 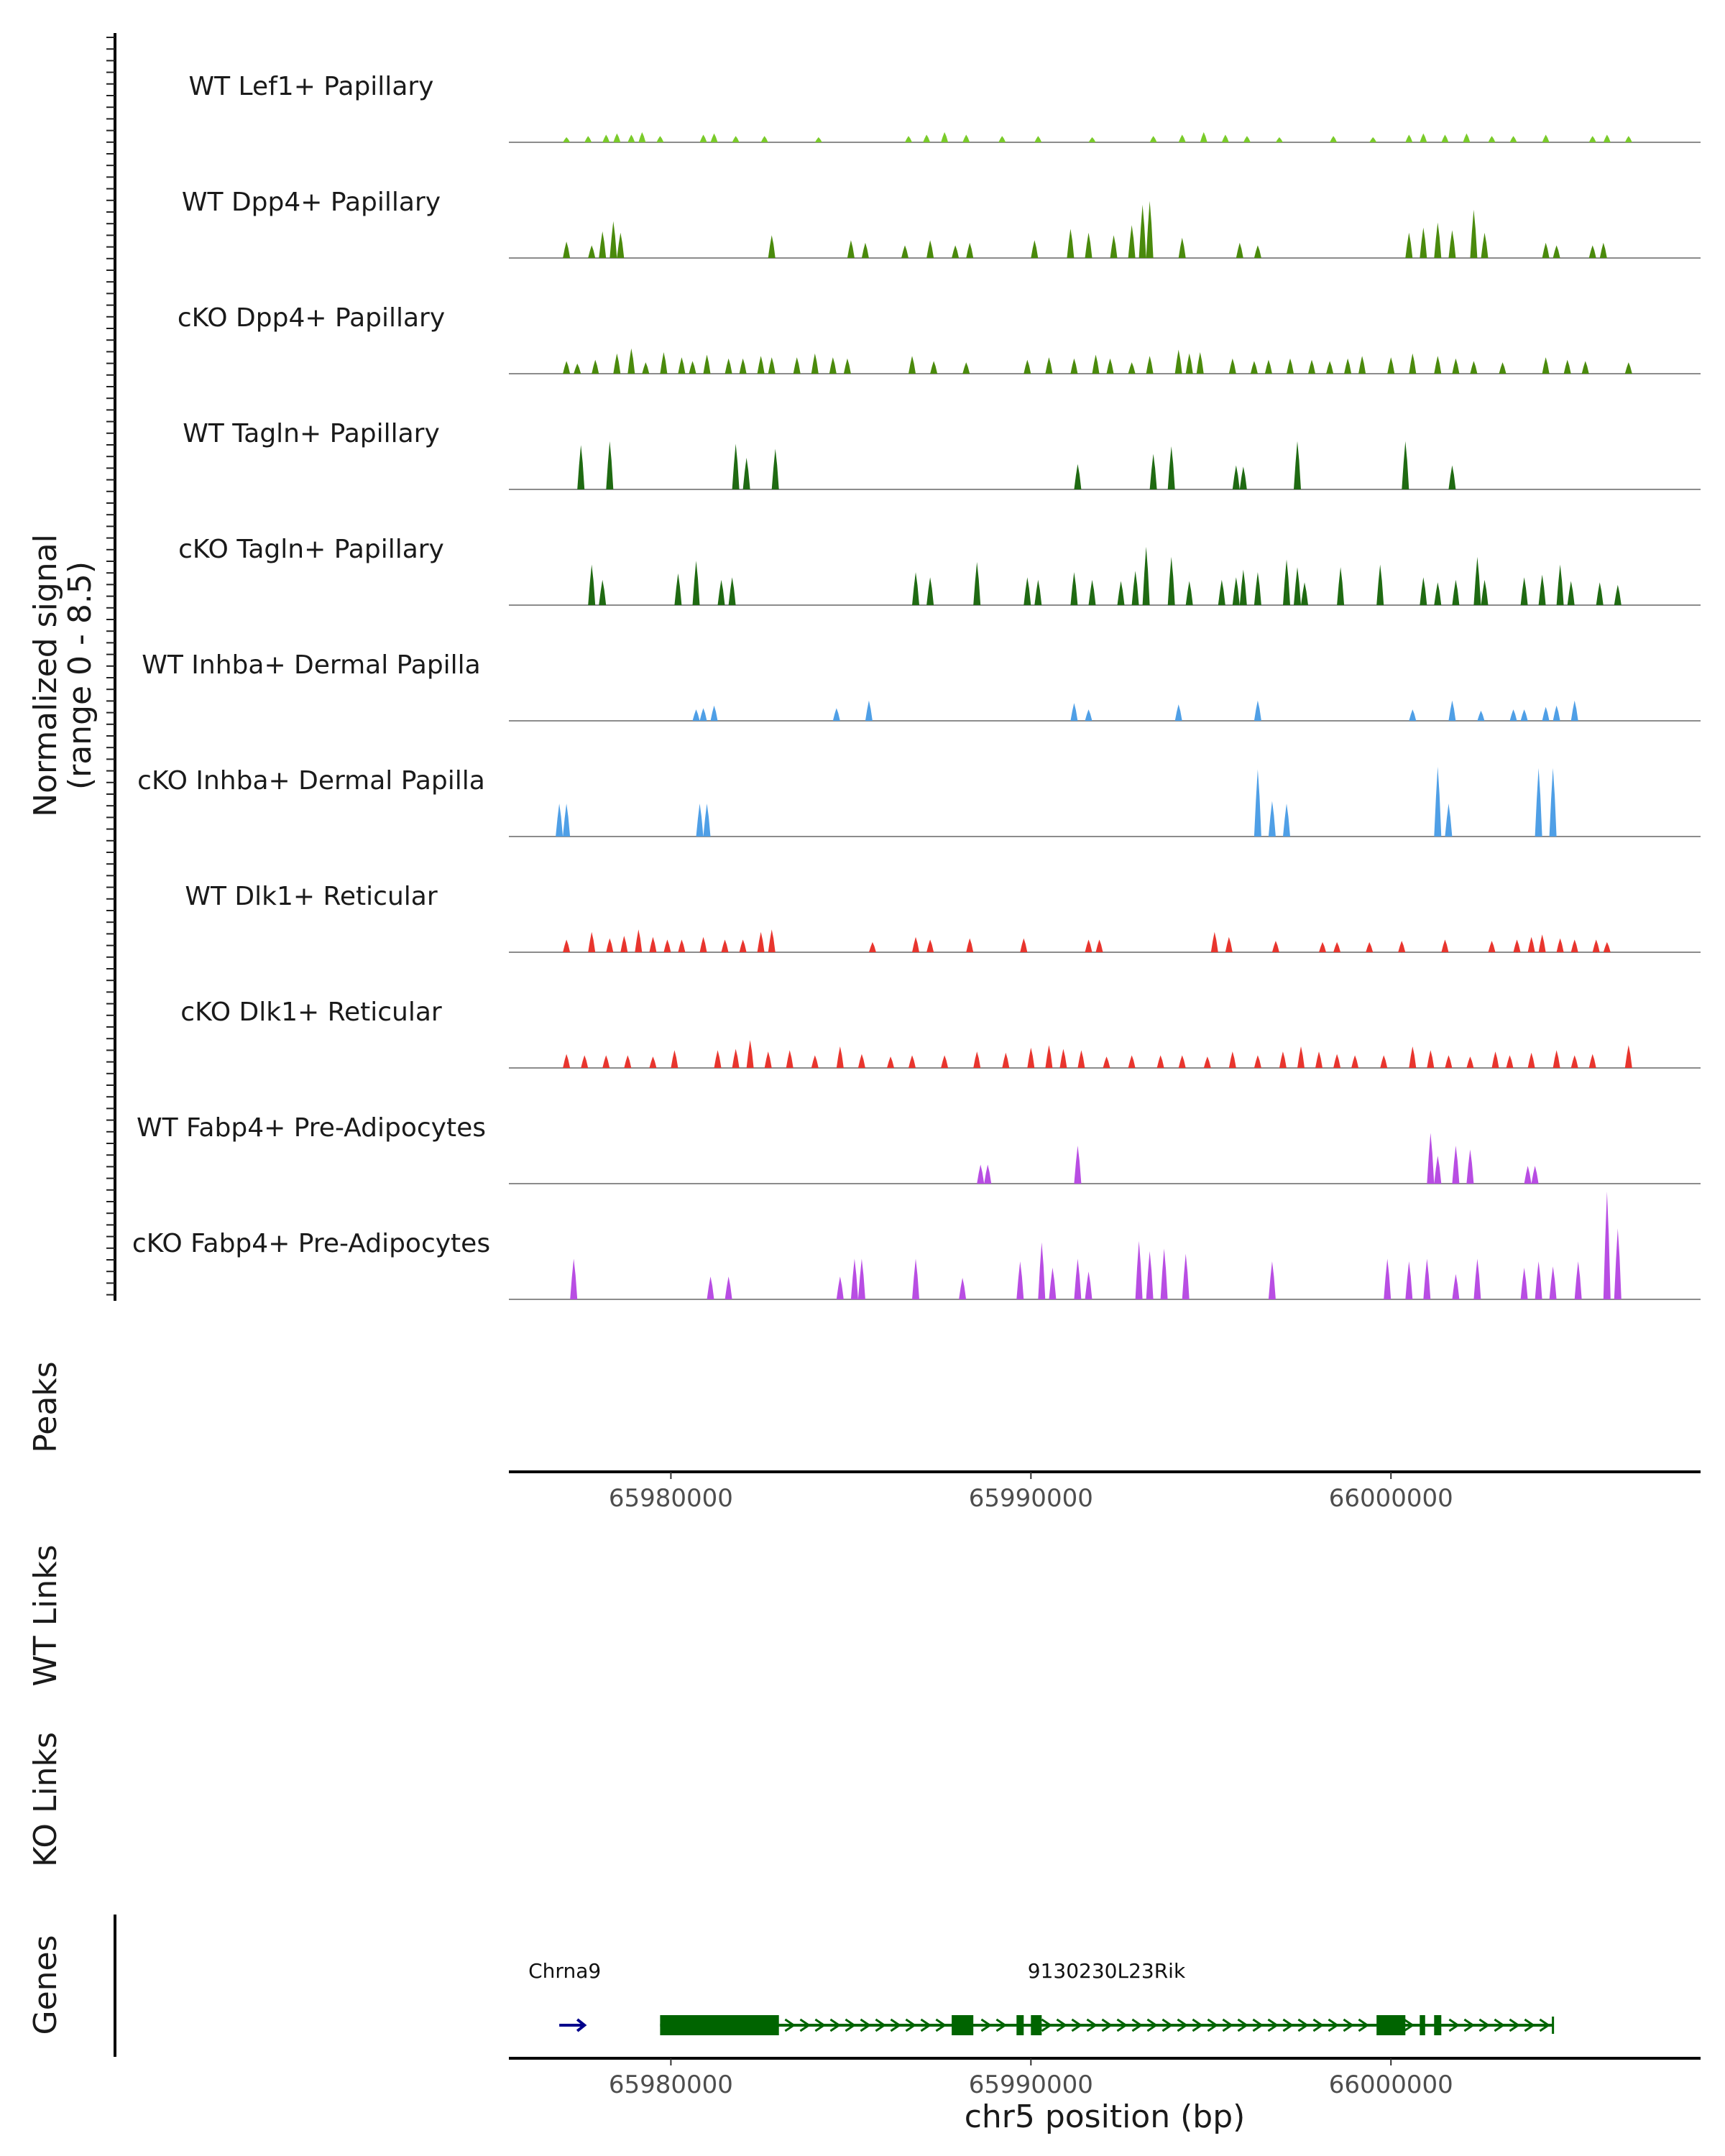 I want to click on track-0: WT Lef1+ Papillary, so click(x=945, y=108).